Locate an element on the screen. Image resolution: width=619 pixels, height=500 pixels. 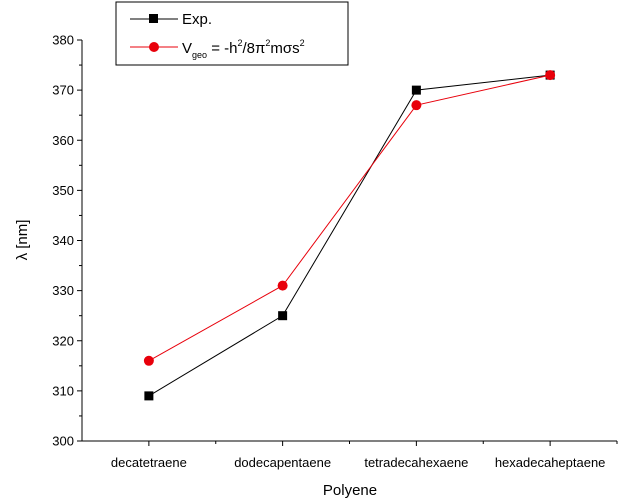
x-tick-label: decatetraene is located at coordinates (149, 462).